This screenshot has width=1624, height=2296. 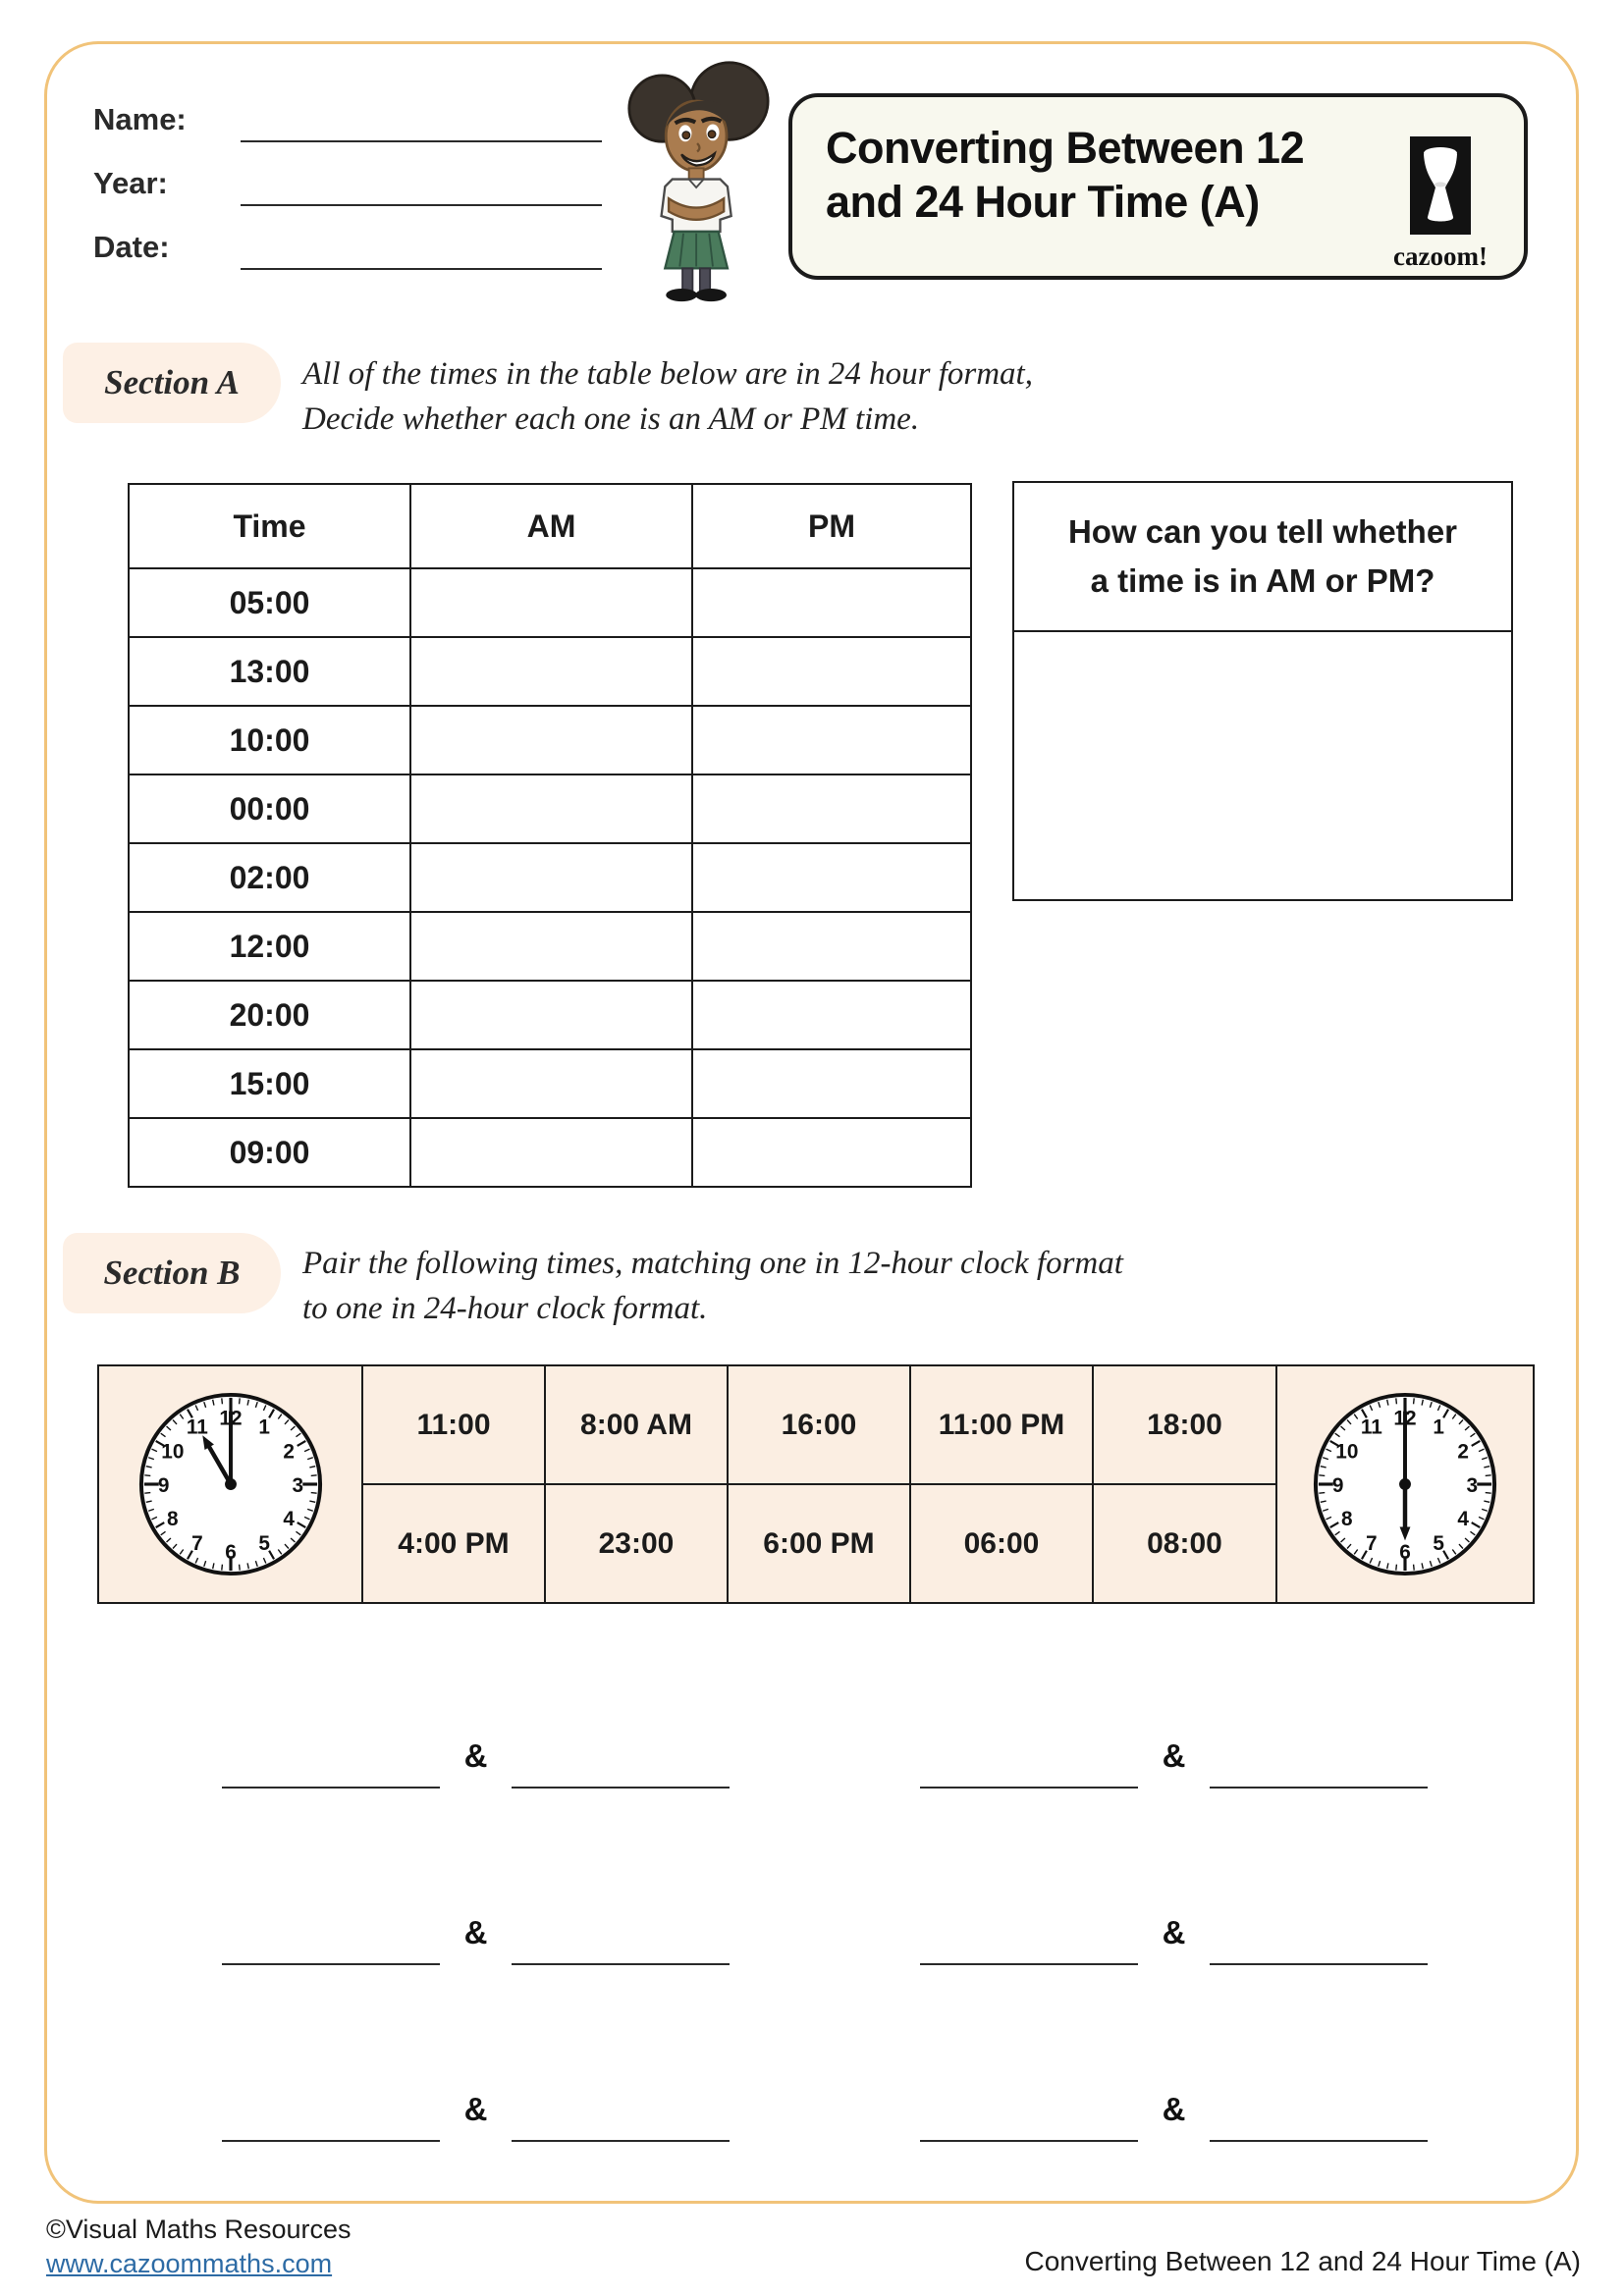 I want to click on analog-clock-right: 123456789101112, so click(x=1405, y=1484).